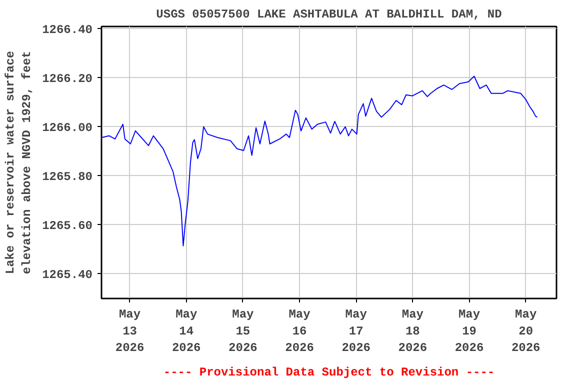  Describe the element at coordinates (67, 127) in the screenshot. I see `y-tick-label: 1266.00` at that location.